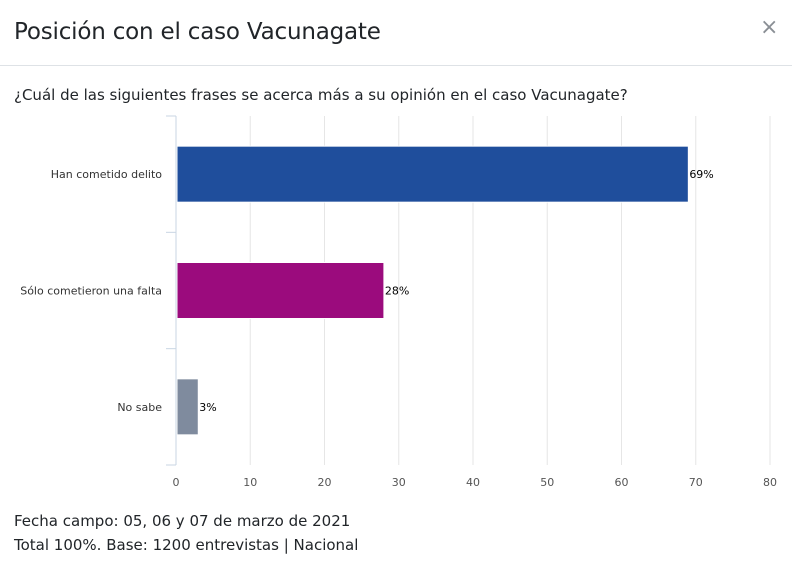 The height and width of the screenshot is (570, 792). Describe the element at coordinates (207, 407) in the screenshot. I see `data-label: 3%` at that location.